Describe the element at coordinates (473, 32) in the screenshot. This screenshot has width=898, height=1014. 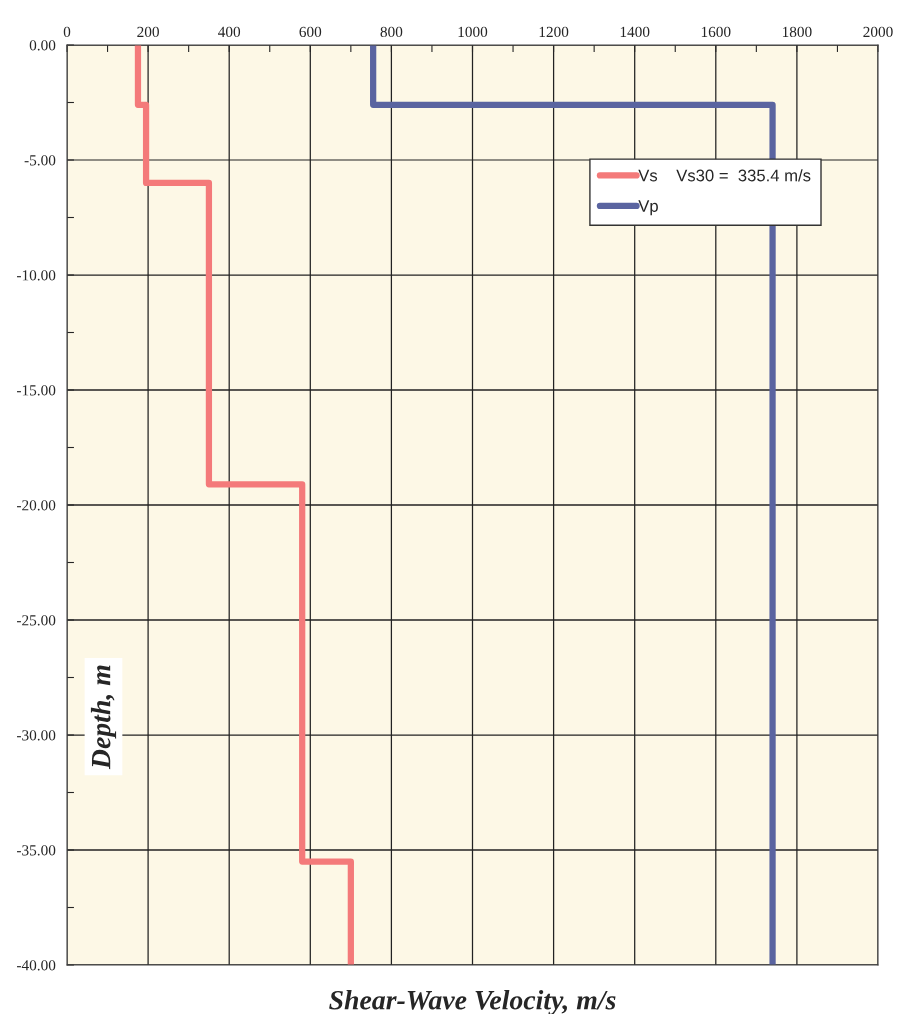
I see `x-tick-label: 1000` at that location.